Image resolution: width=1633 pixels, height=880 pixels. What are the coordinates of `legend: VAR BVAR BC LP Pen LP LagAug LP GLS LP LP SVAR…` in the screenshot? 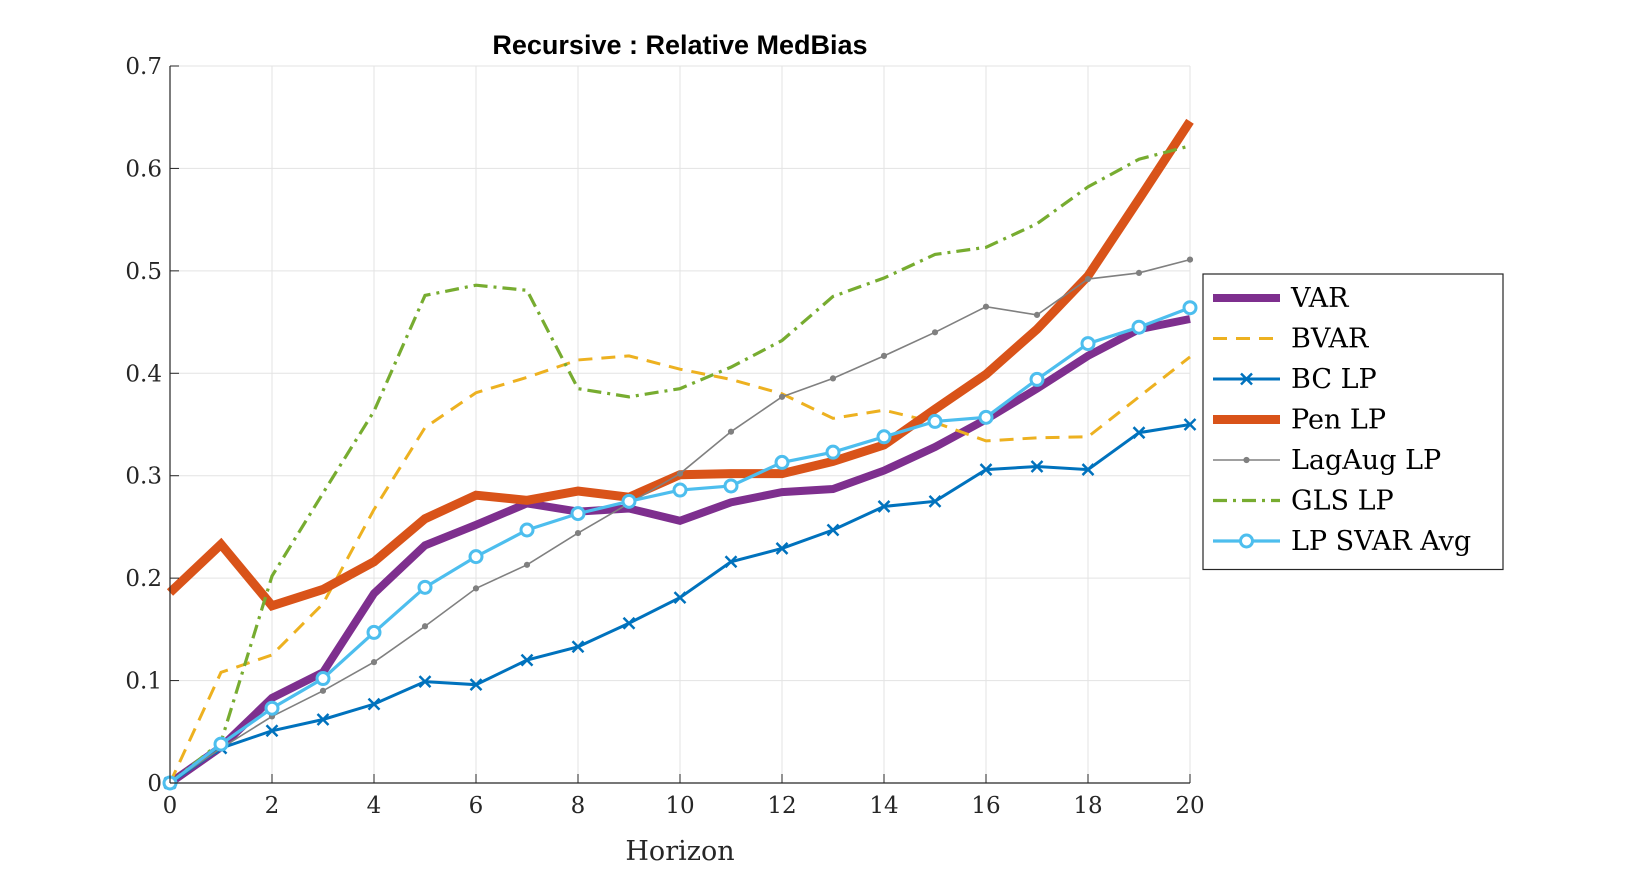 It's located at (1353, 422).